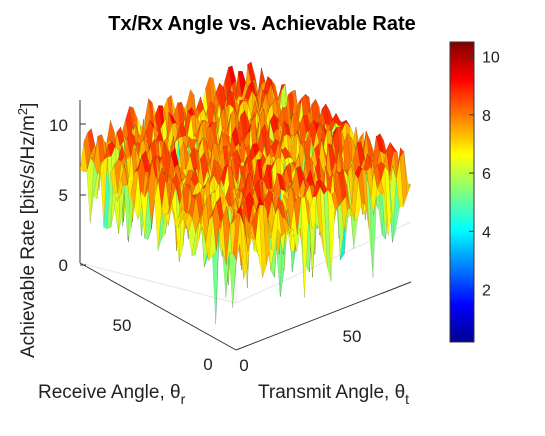 This screenshot has width=545, height=436. Describe the element at coordinates (122, 325) in the screenshot. I see `y-tick-label: 50` at that location.